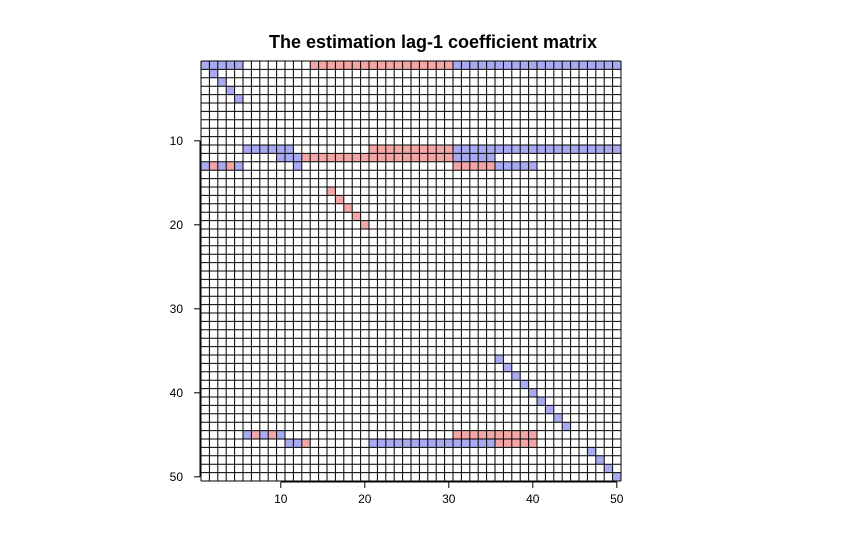 The height and width of the screenshot is (539, 866). What do you see at coordinates (281, 499) in the screenshot?
I see `x-tick-label: 10` at bounding box center [281, 499].